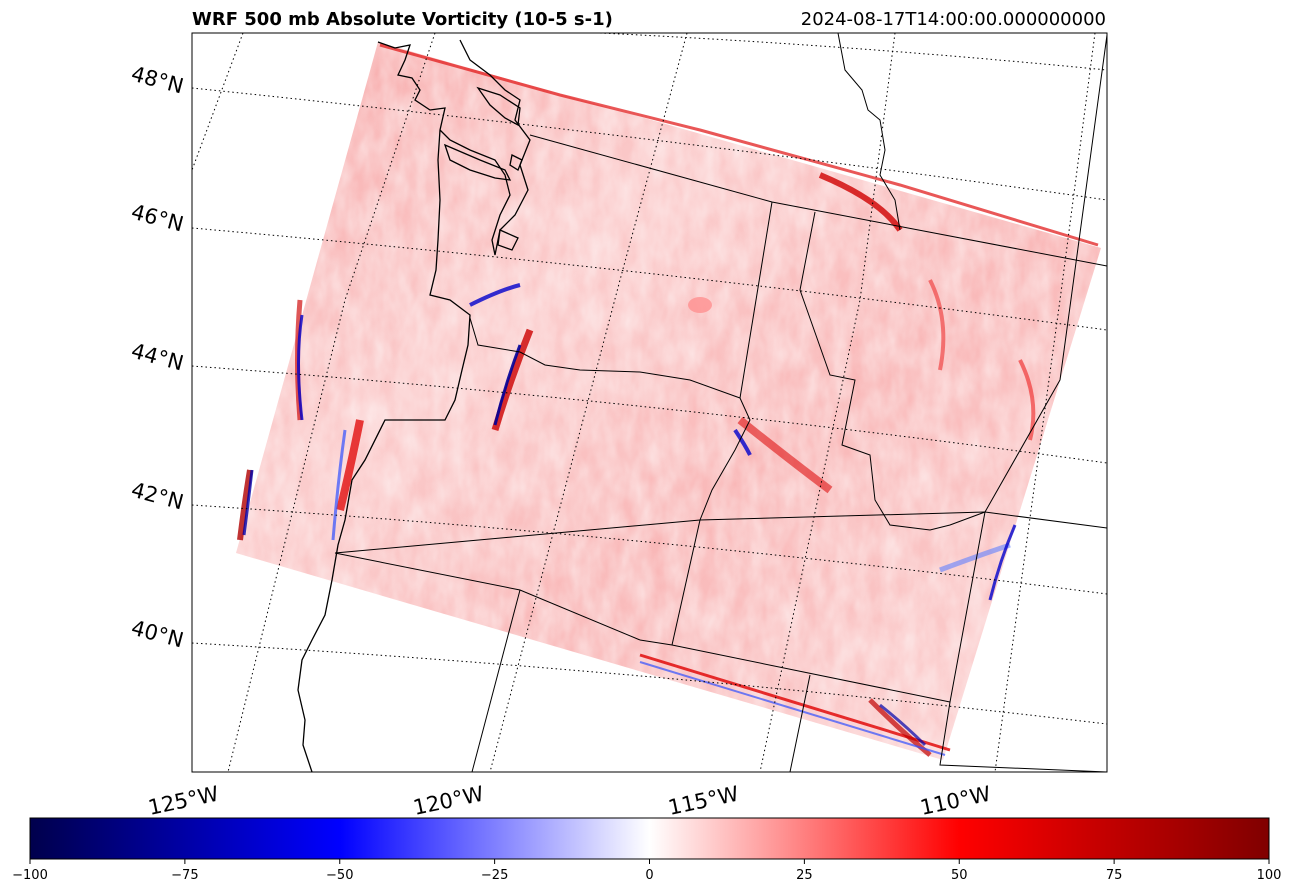 This screenshot has height=893, width=1292. What do you see at coordinates (157, 634) in the screenshot?
I see `lat-label-40: 40°N` at bounding box center [157, 634].